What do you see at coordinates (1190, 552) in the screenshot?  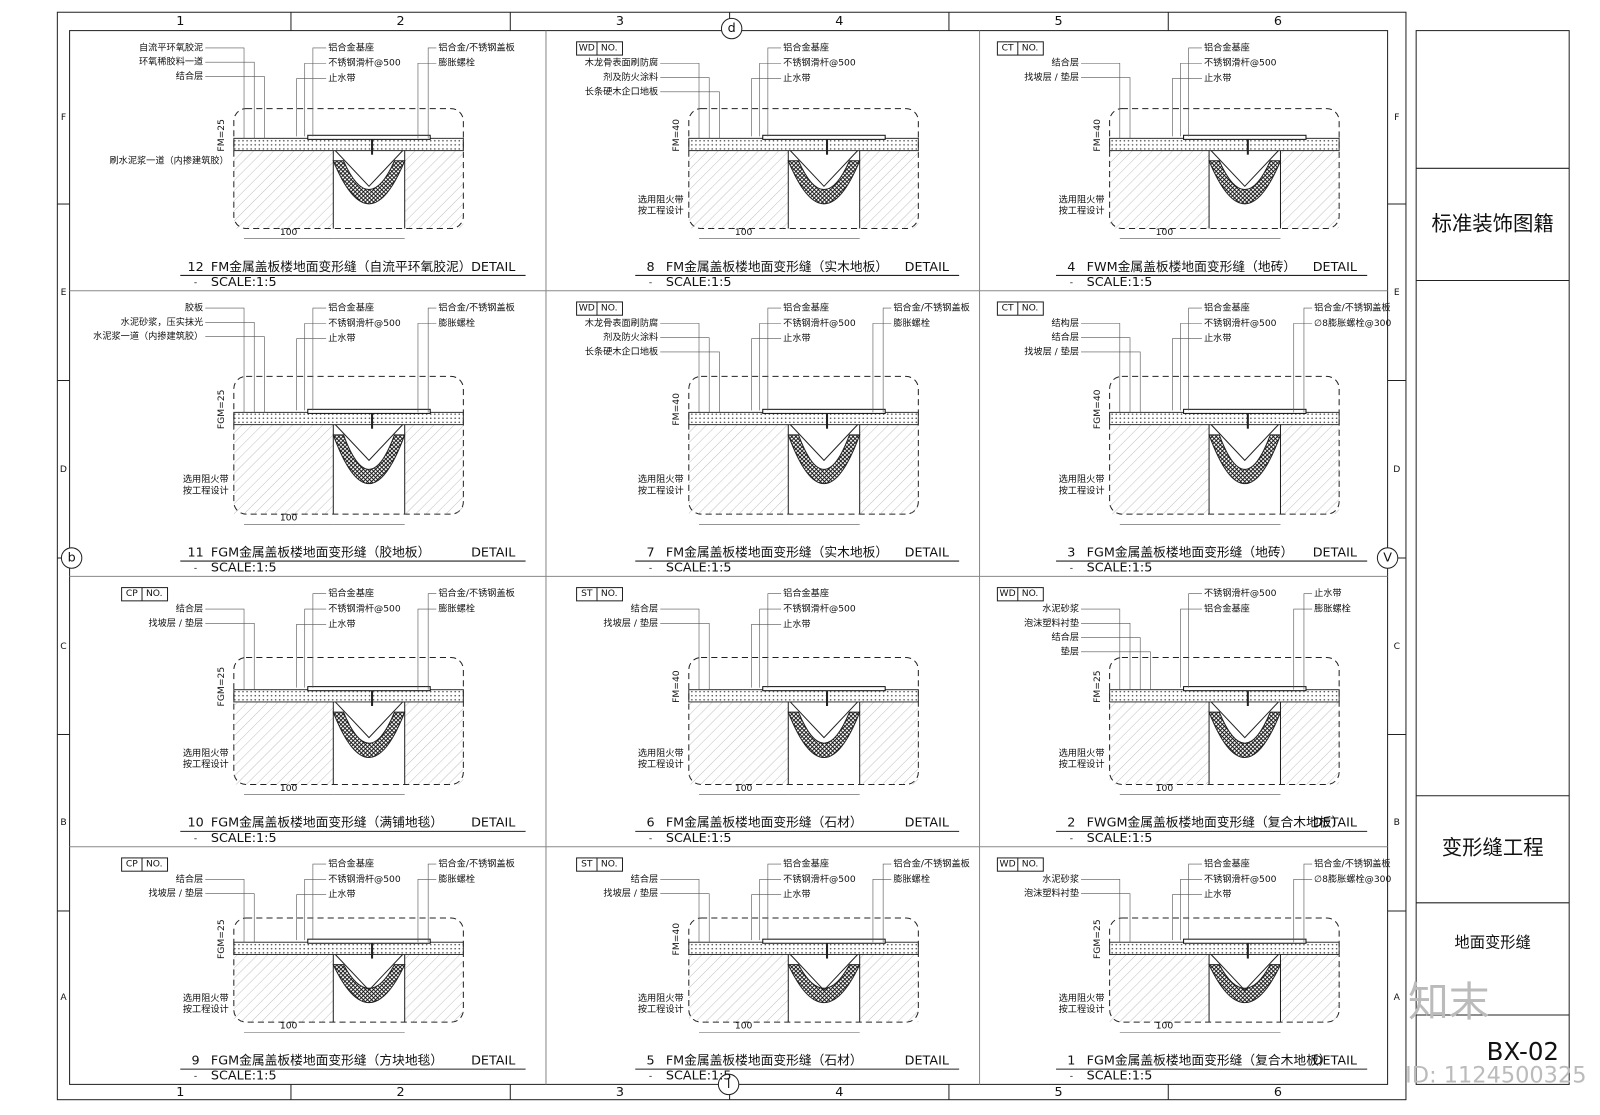 I see `detail-title: FGM金属盖板楼地面变形缝（地砖）` at bounding box center [1190, 552].